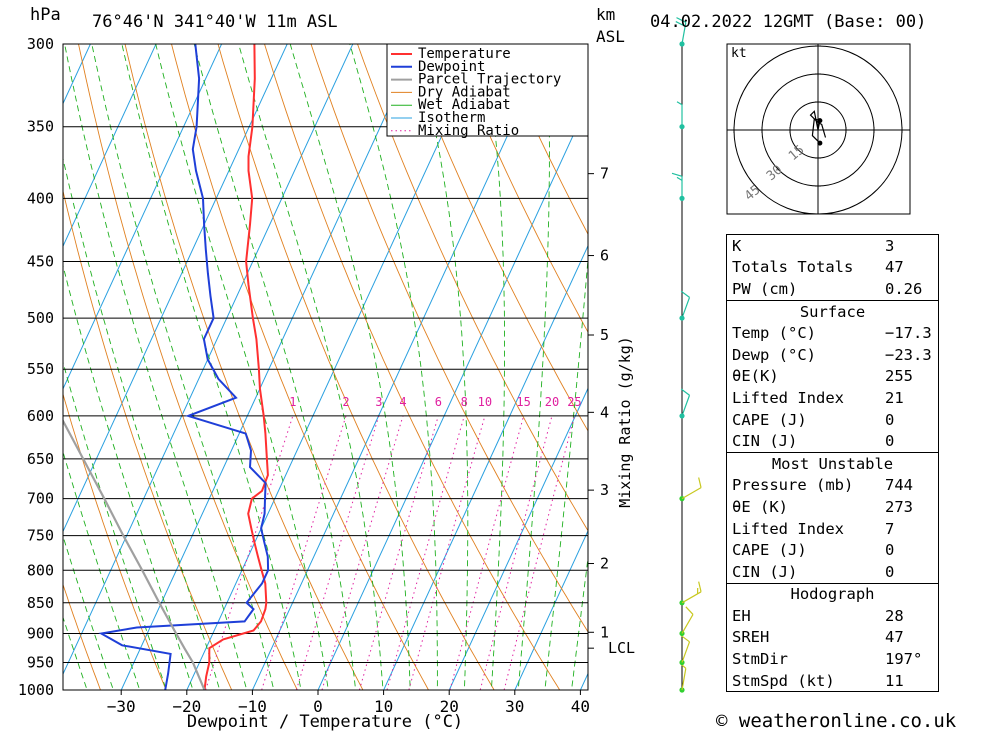  What do you see at coordinates (788, 528) in the screenshot?
I see `index-label: Lifted Index` at bounding box center [788, 528].